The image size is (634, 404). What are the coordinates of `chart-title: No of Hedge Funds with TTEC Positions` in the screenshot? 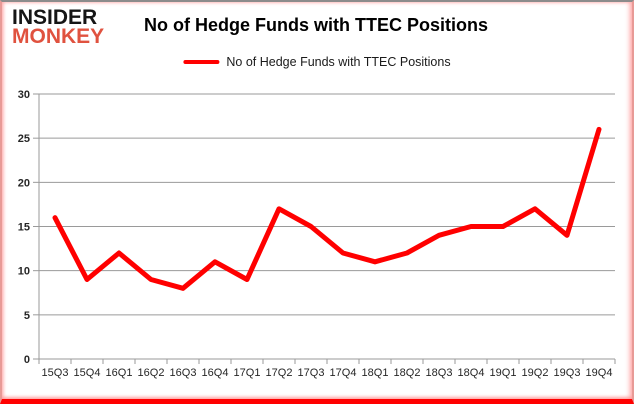 It's located at (316, 25).